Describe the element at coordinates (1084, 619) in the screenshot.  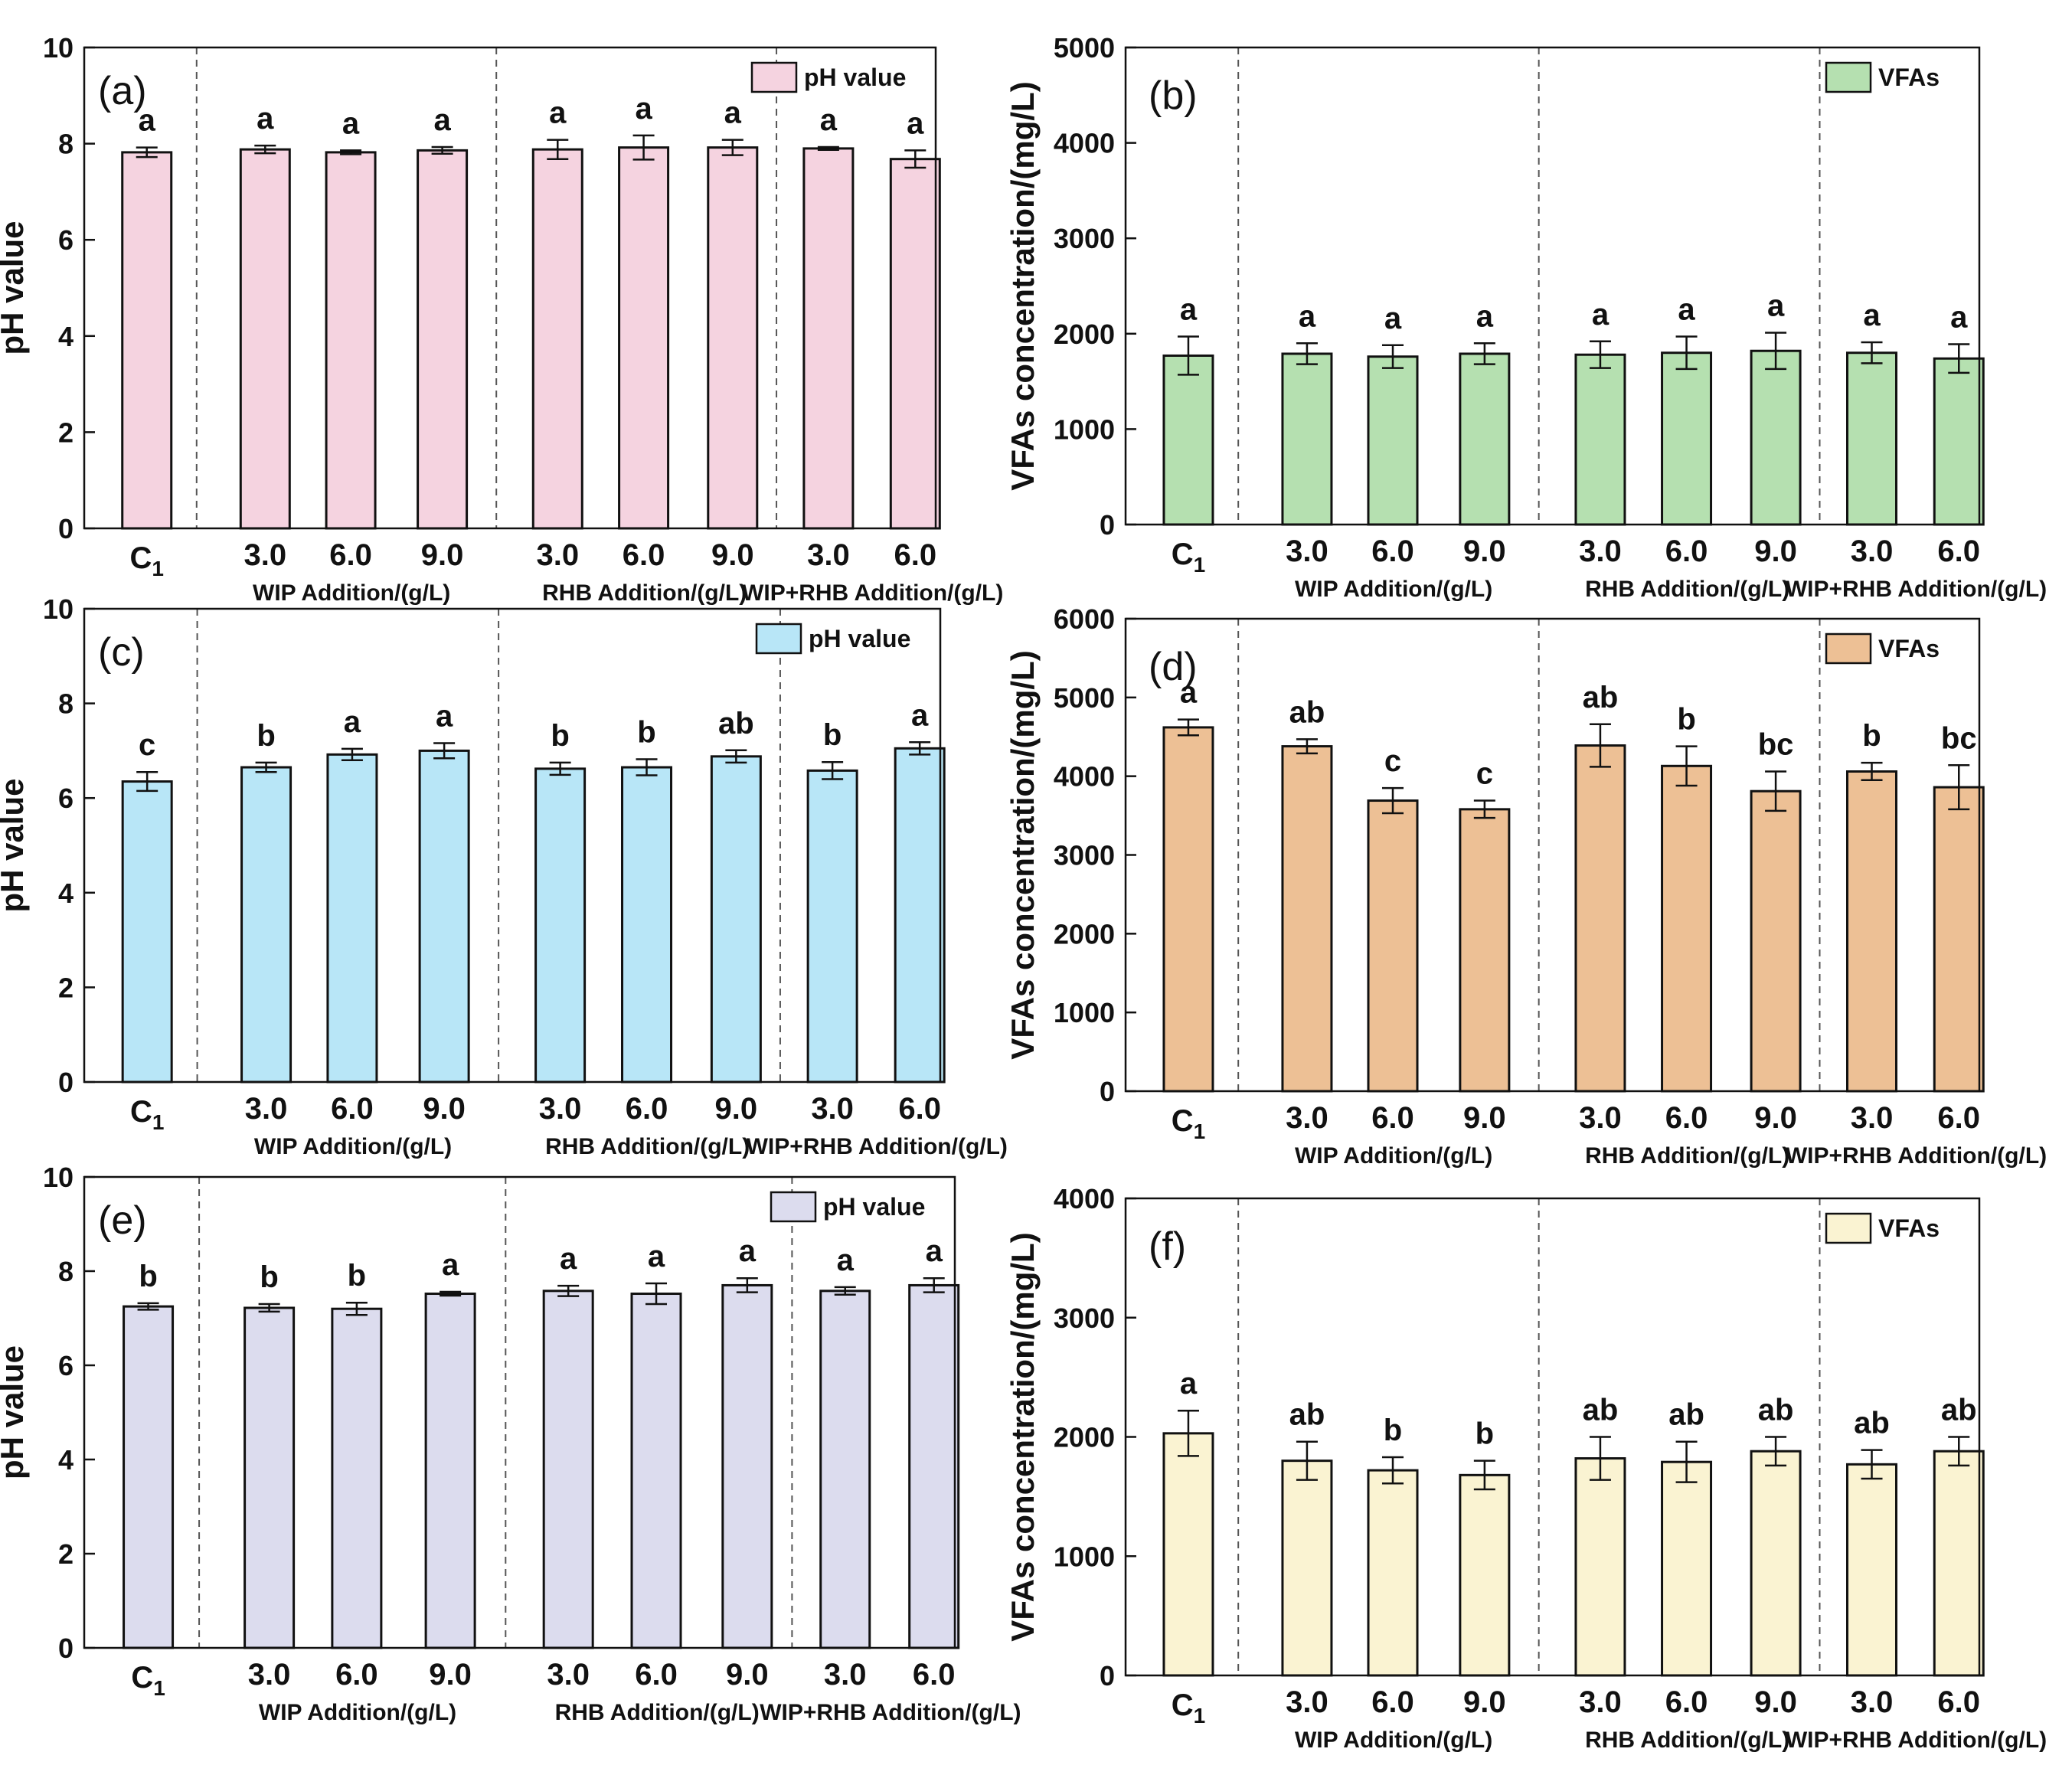
I see `y-tick-label: 6000` at that location.